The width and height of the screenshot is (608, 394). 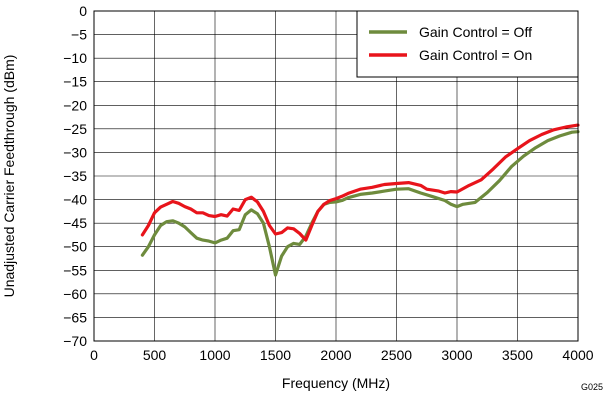 I want to click on legend: Gain Control = Off Gain Control = On, so click(x=467, y=44).